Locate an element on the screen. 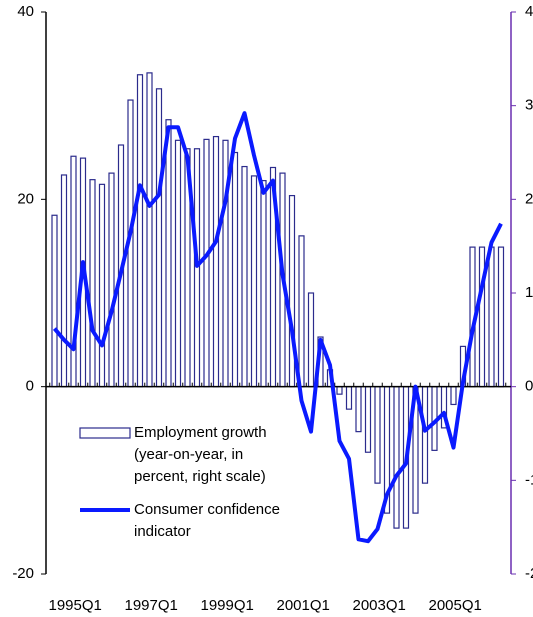 Image resolution: width=533 pixels, height=617 pixels. x-tick-label: 2001Q1 is located at coordinates (303, 605).